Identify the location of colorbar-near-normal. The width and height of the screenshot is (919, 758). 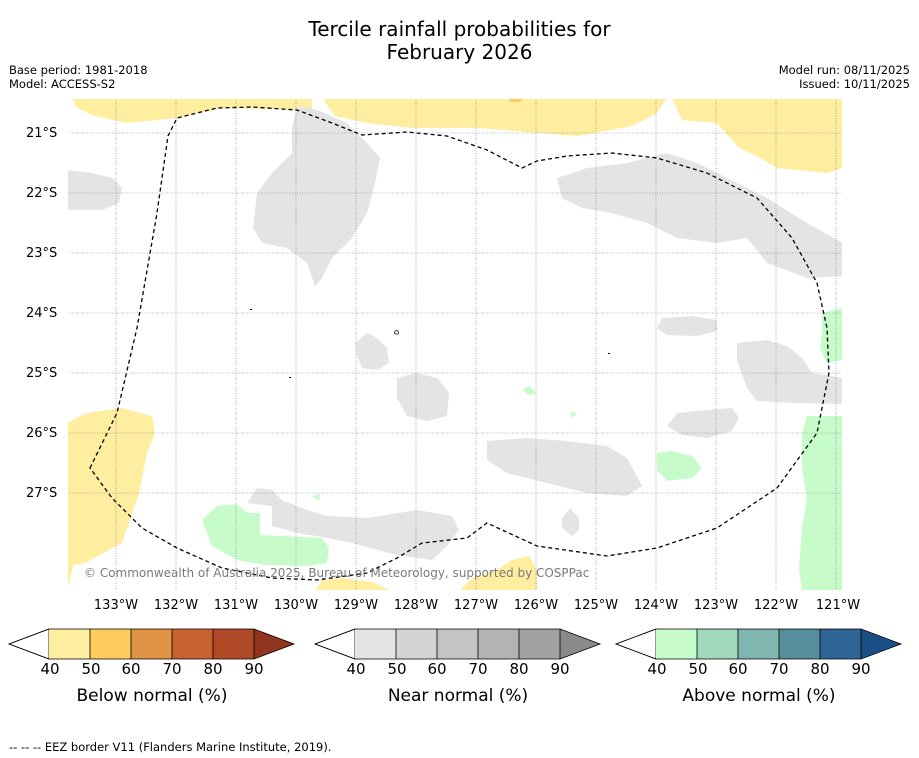
(458, 644).